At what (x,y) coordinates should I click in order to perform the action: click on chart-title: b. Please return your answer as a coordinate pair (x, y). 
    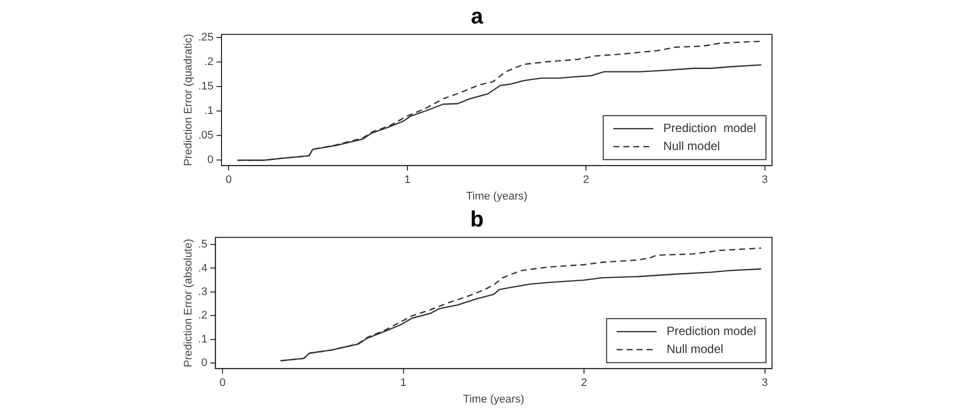
    Looking at the image, I should click on (477, 219).